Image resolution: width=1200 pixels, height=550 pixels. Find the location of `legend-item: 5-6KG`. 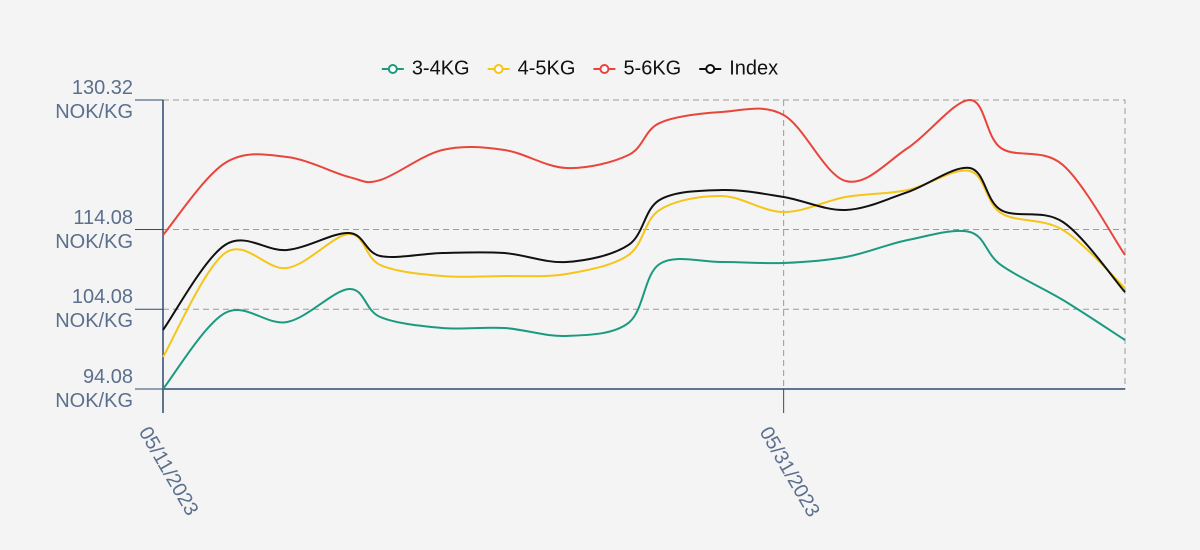

legend-item: 5-6KG is located at coordinates (637, 68).